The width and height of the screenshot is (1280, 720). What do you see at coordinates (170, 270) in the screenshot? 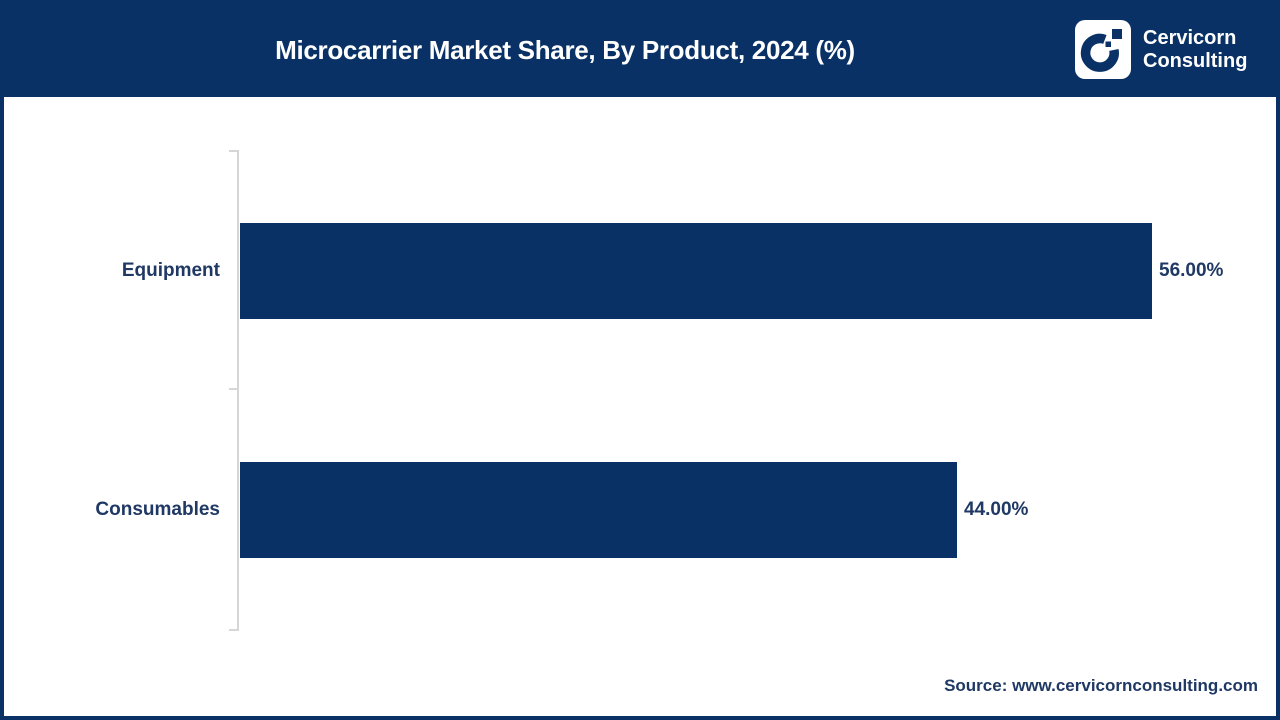
I see `category-label-equipment: Equipment` at bounding box center [170, 270].